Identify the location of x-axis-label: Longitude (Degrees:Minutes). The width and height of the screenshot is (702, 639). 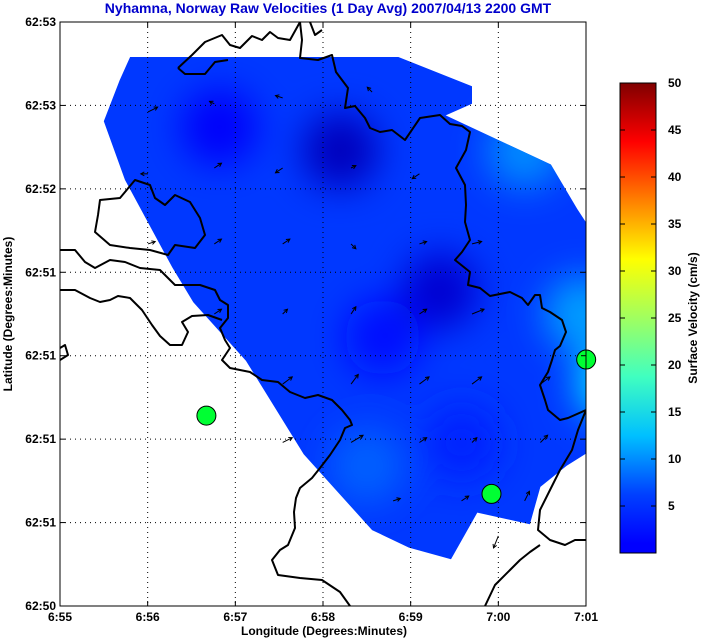
(324, 631).